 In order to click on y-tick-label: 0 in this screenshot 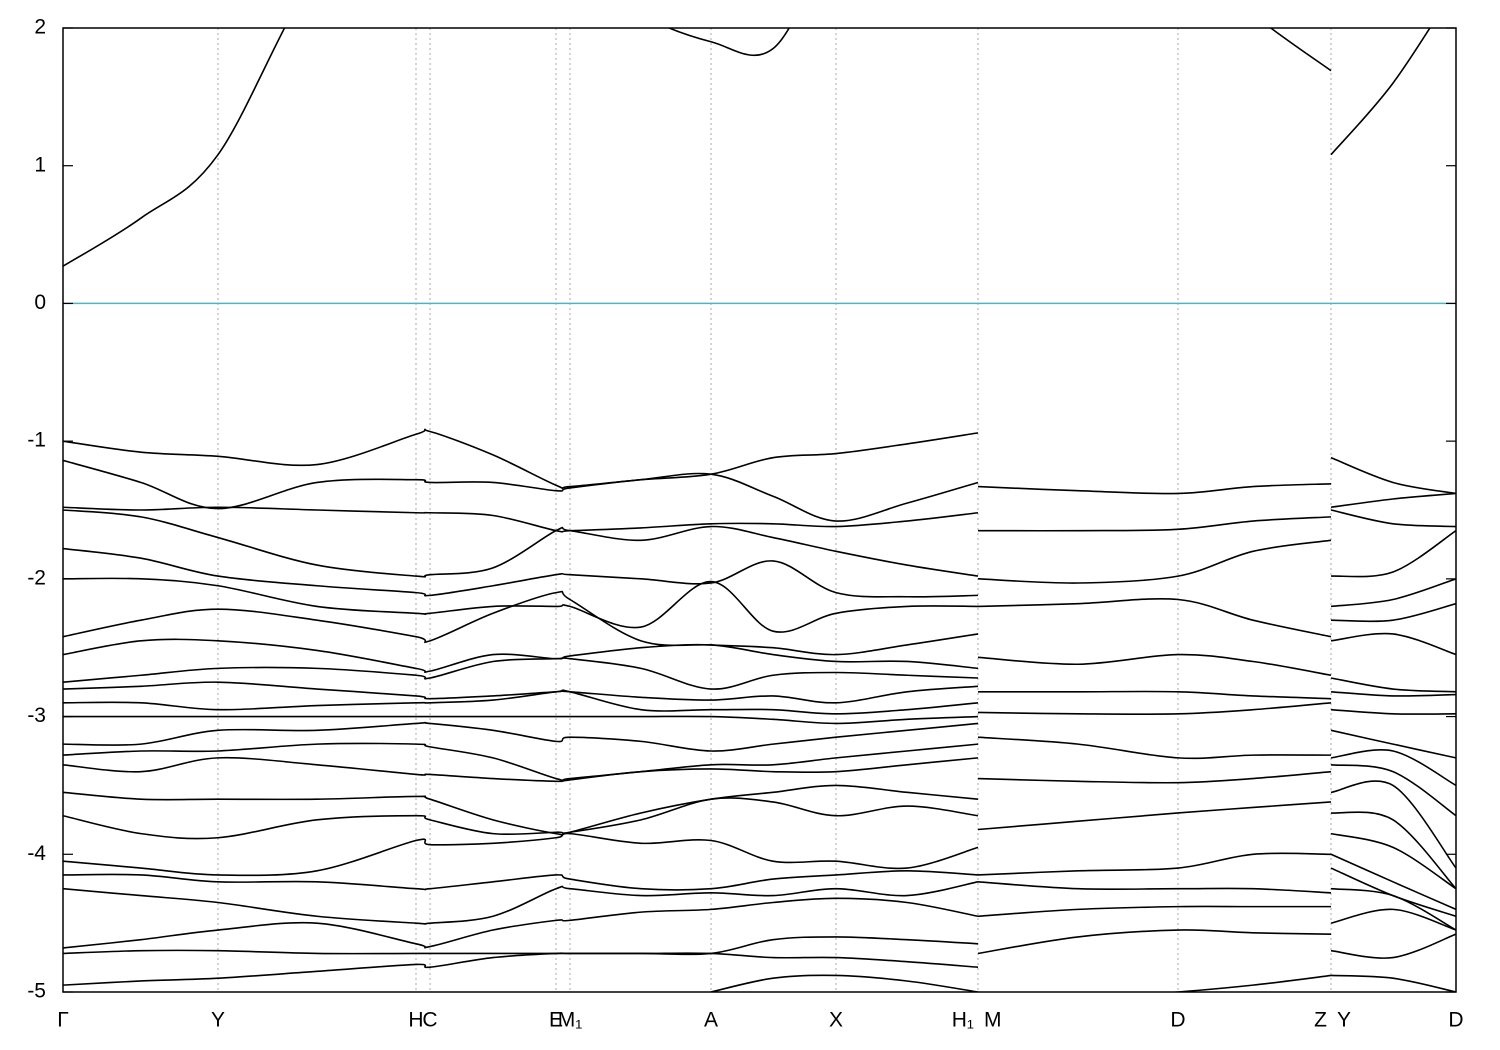, I will do `click(40, 302)`.